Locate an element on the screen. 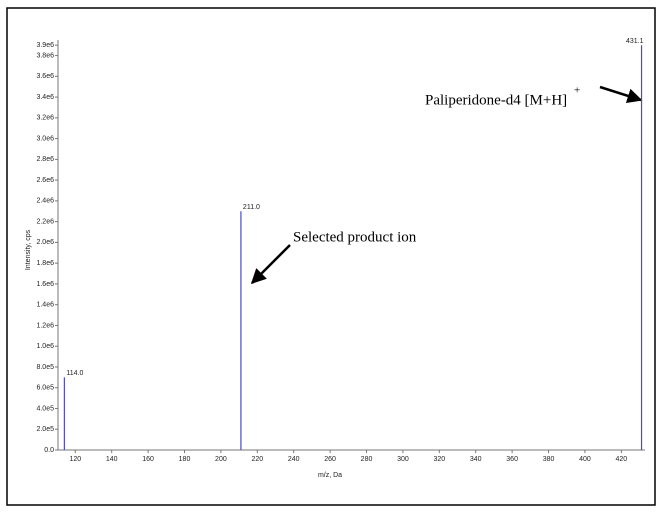 This screenshot has height=512, width=661. x-tick-label: 360 is located at coordinates (512, 459).